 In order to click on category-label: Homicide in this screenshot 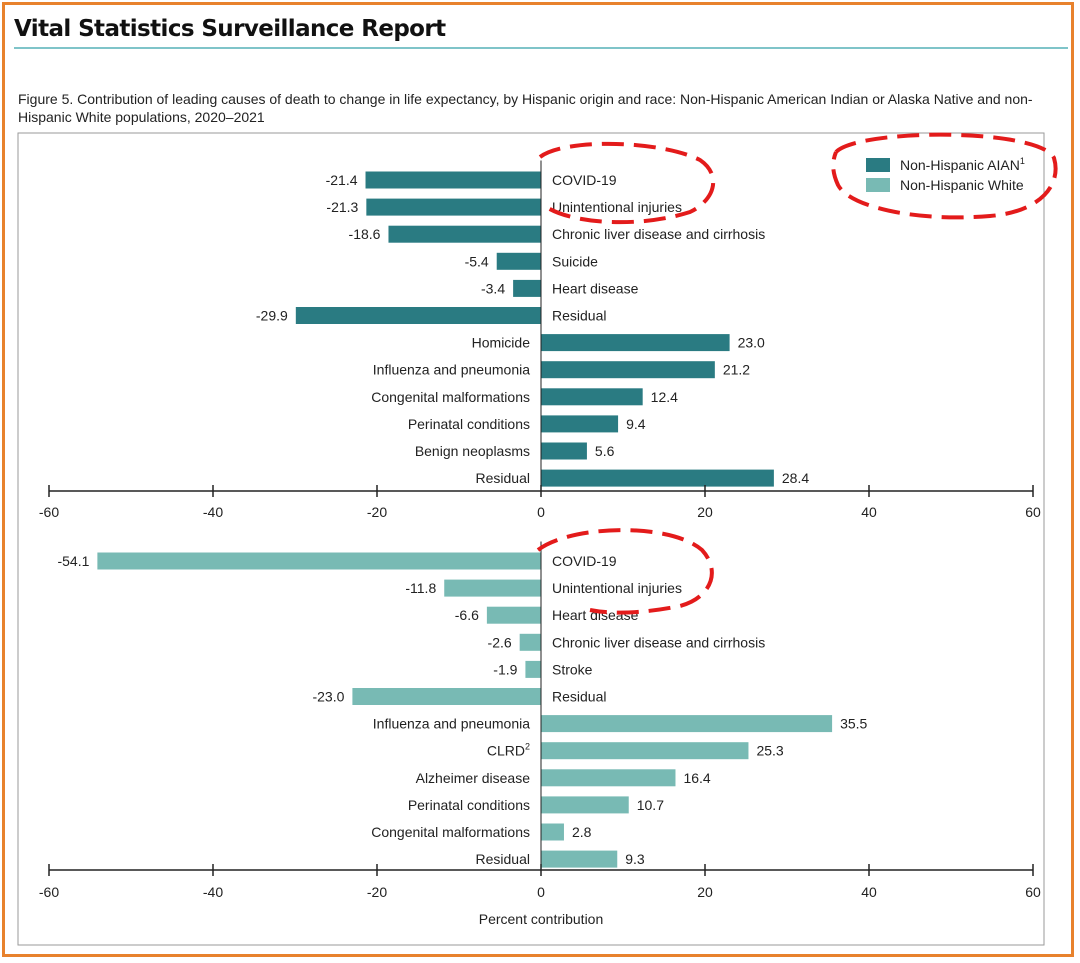, I will do `click(501, 343)`.